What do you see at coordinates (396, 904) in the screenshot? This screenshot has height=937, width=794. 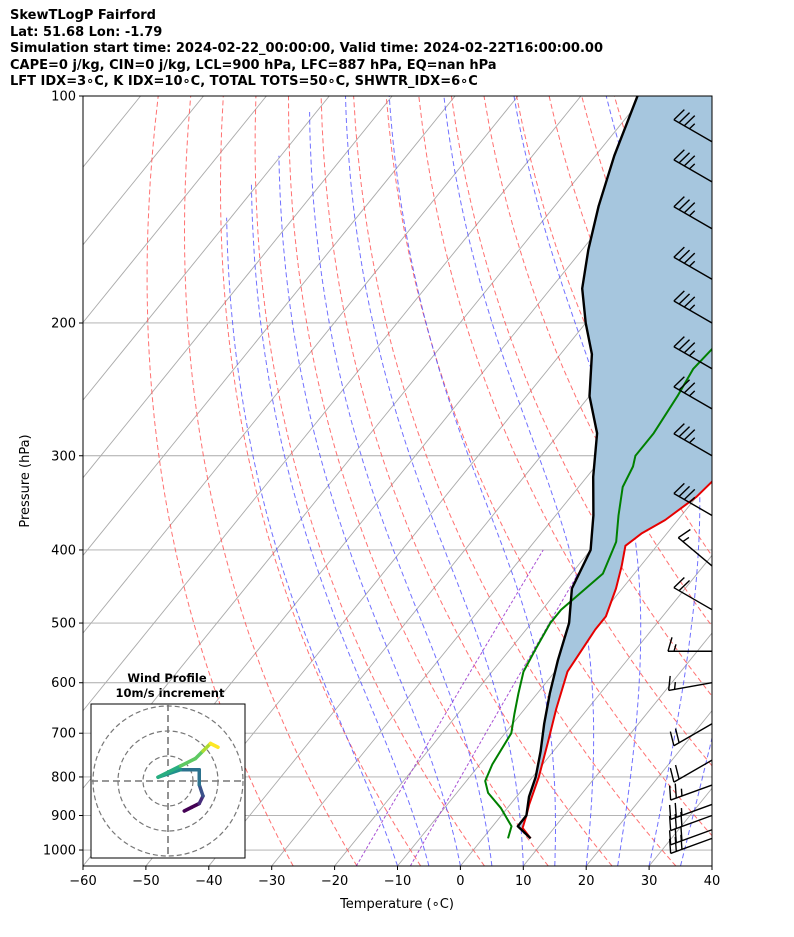 I see `x-axis-label: Temperature (∘C)` at bounding box center [396, 904].